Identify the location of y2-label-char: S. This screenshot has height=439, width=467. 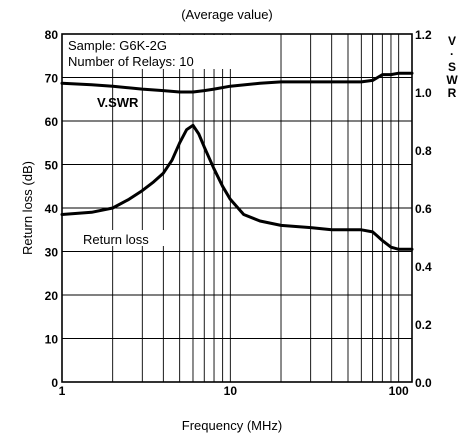
(452, 67).